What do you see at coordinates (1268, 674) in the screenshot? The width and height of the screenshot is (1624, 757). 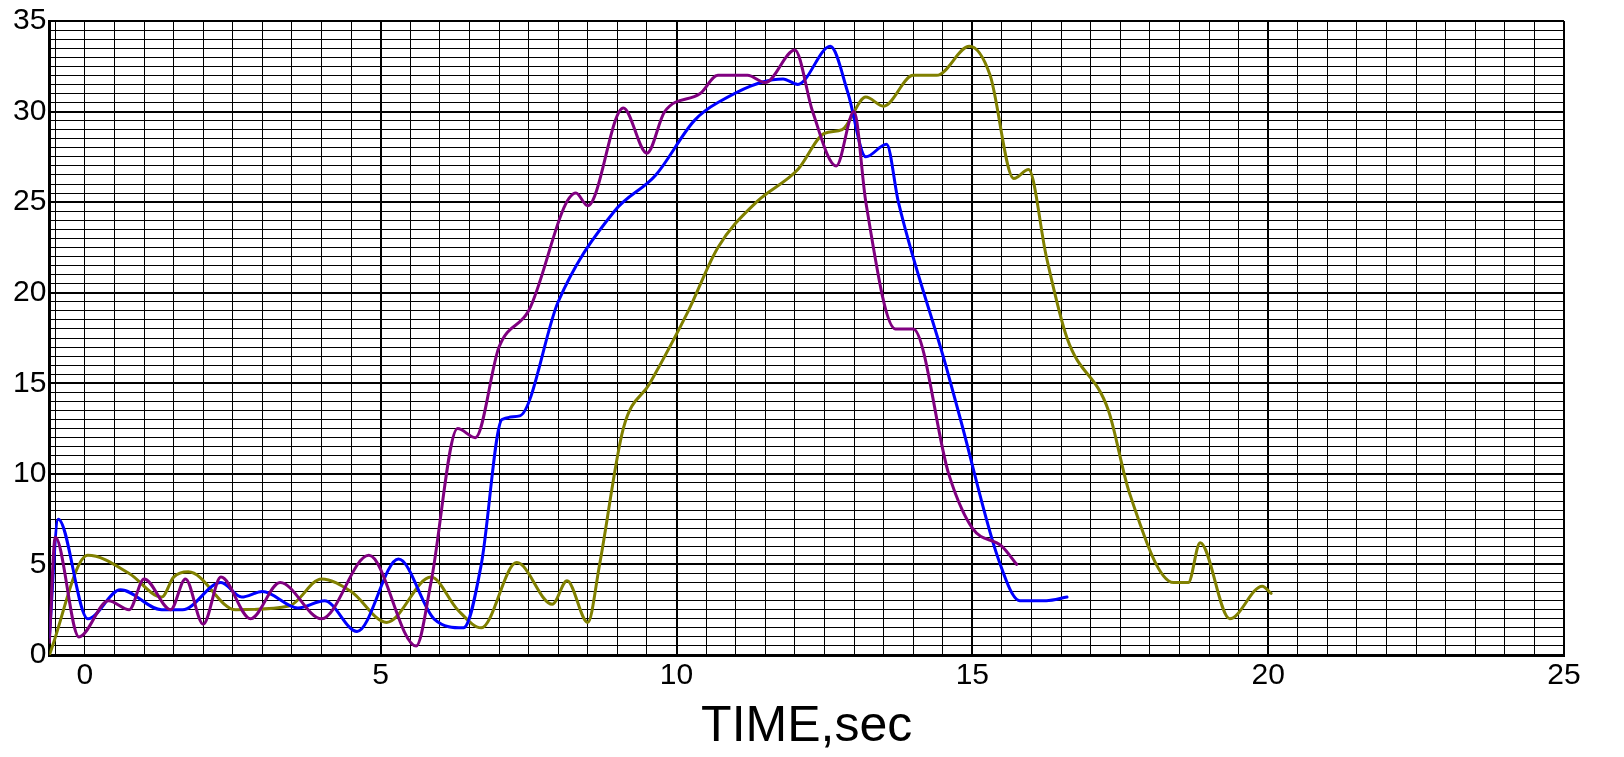 I see `x-tick-label: 20` at bounding box center [1268, 674].